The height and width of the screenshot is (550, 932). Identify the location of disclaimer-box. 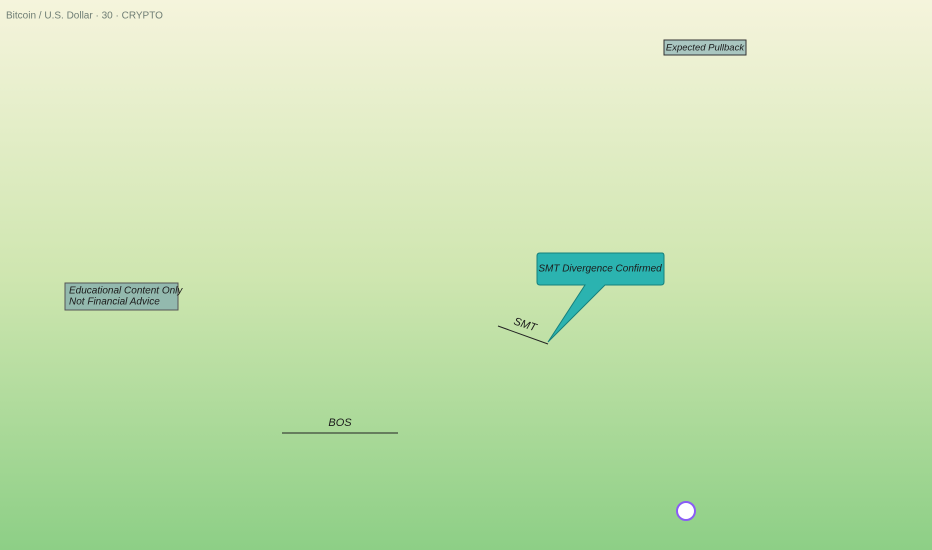
(121, 296).